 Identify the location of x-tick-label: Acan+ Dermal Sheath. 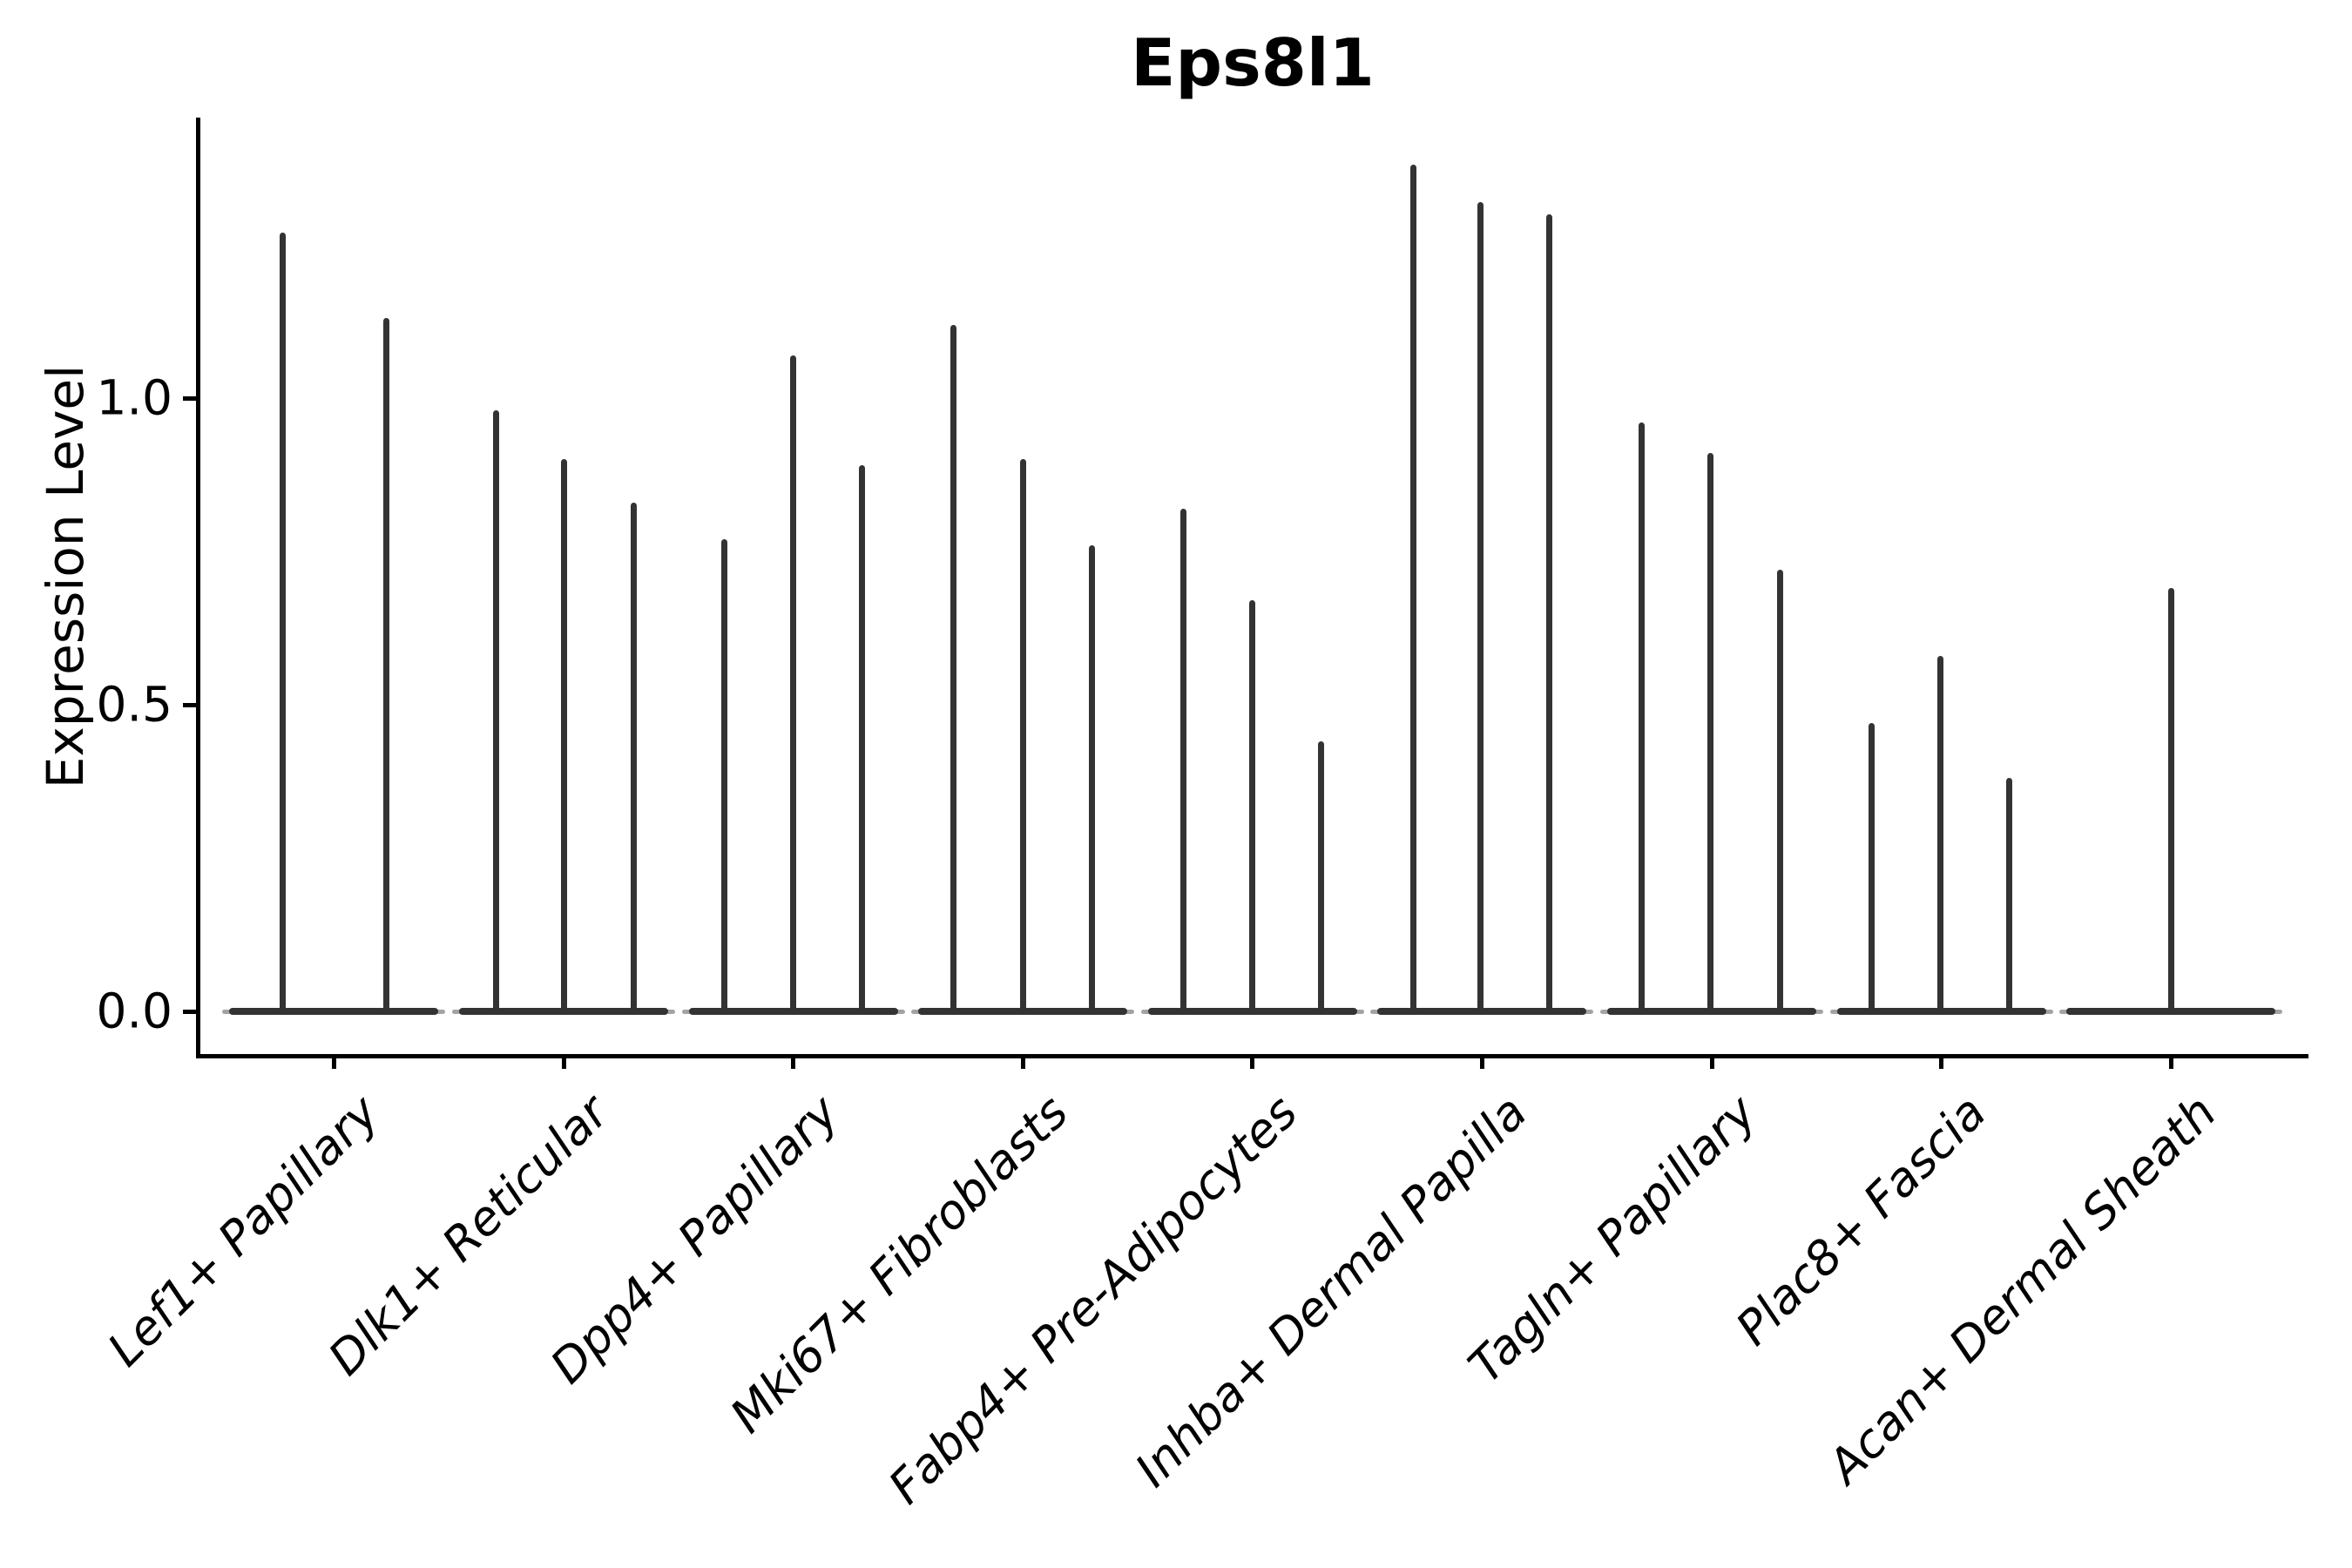
(2022, 1290).